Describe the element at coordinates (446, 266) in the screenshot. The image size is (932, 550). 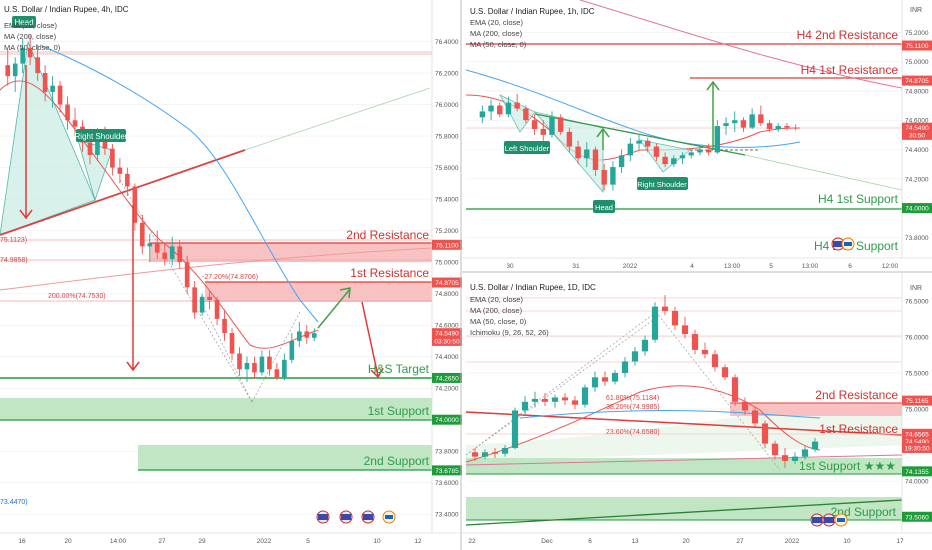
I see `h4-price-axis` at that location.